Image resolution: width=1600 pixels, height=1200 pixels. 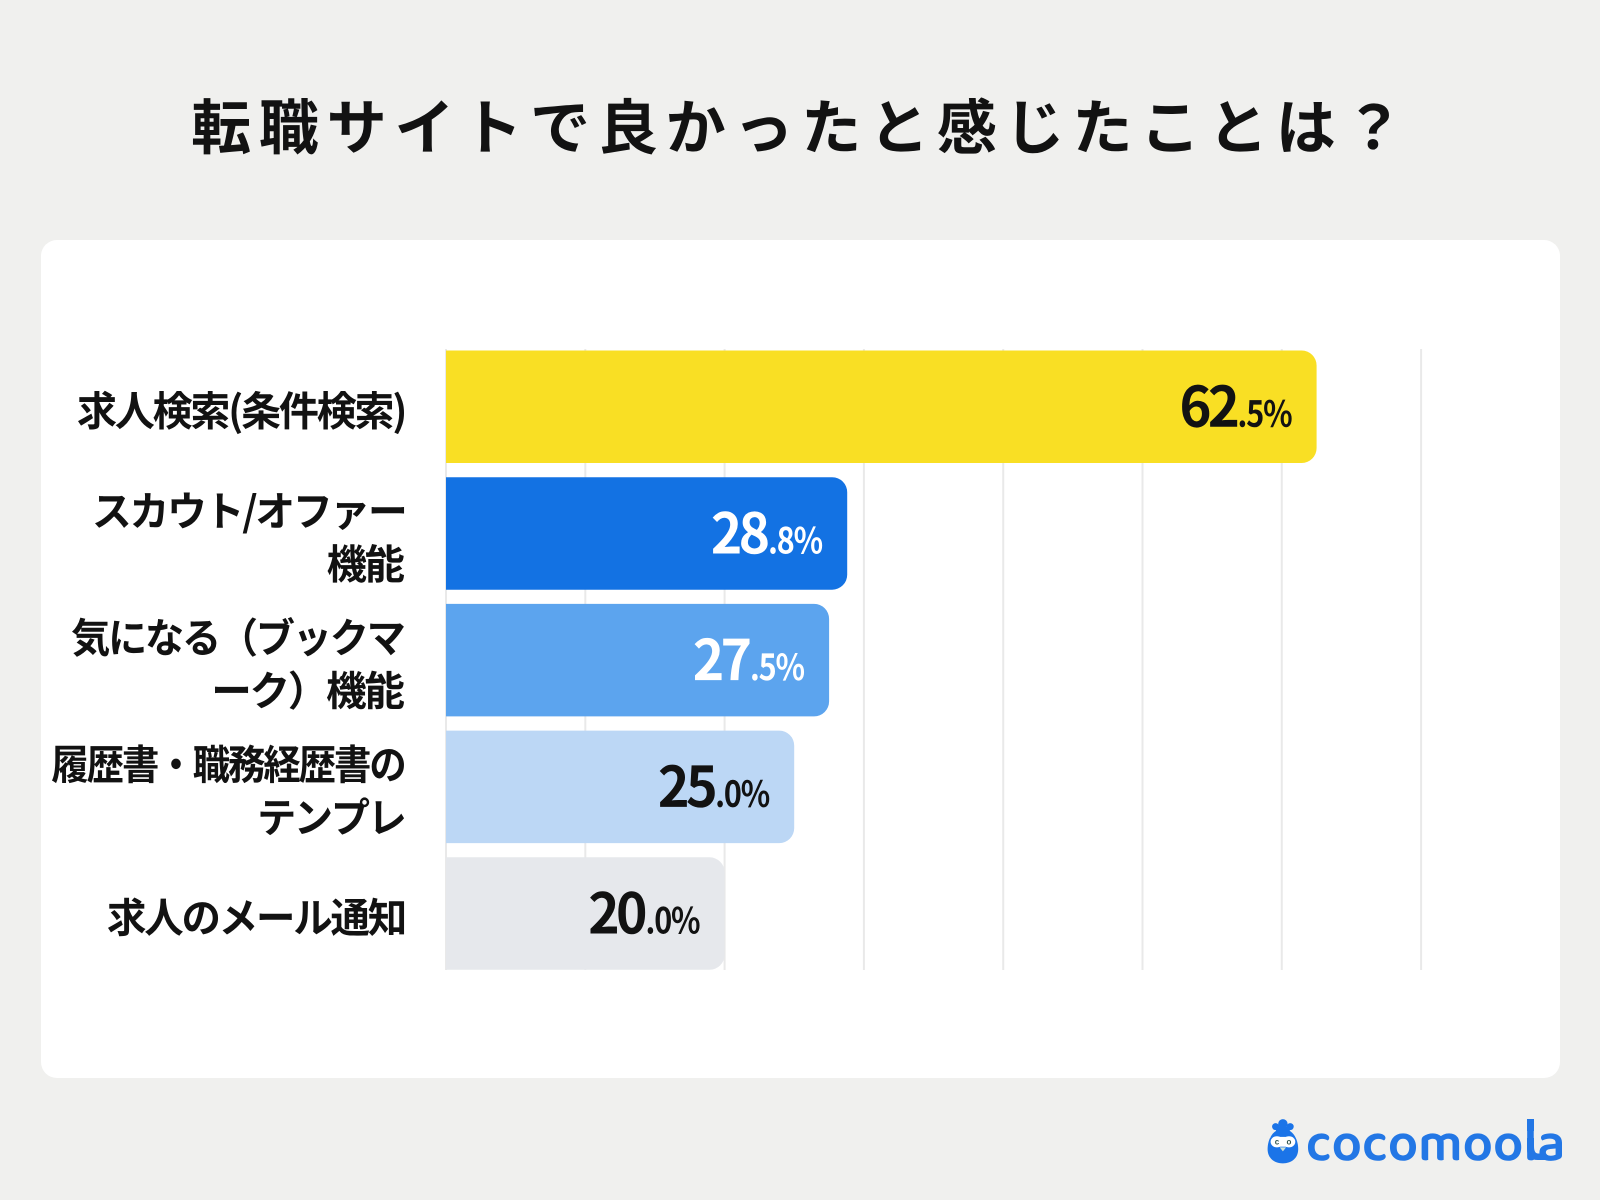 I want to click on svg-text: c, so click(x=1277, y=1142).